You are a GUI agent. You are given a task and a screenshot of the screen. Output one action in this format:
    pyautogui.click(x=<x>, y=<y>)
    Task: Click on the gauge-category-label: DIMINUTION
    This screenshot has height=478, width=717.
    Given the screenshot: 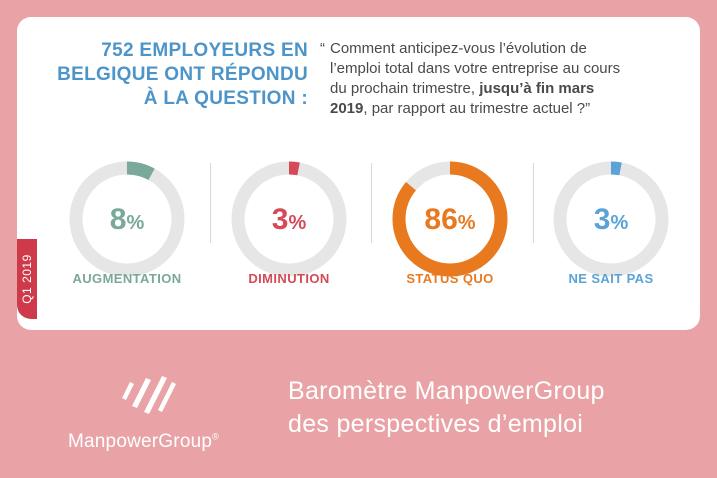 What is the action you would take?
    pyautogui.click(x=289, y=278)
    